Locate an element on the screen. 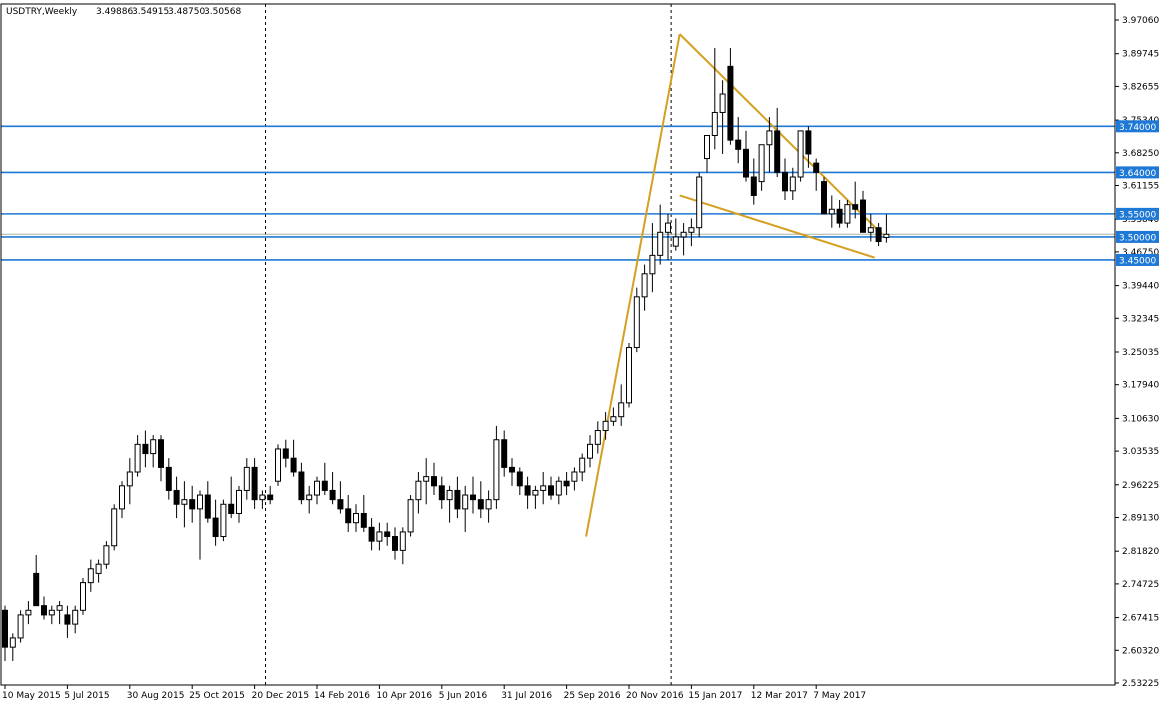  y-axis-tick-label: 2.96225 is located at coordinates (1140, 486).